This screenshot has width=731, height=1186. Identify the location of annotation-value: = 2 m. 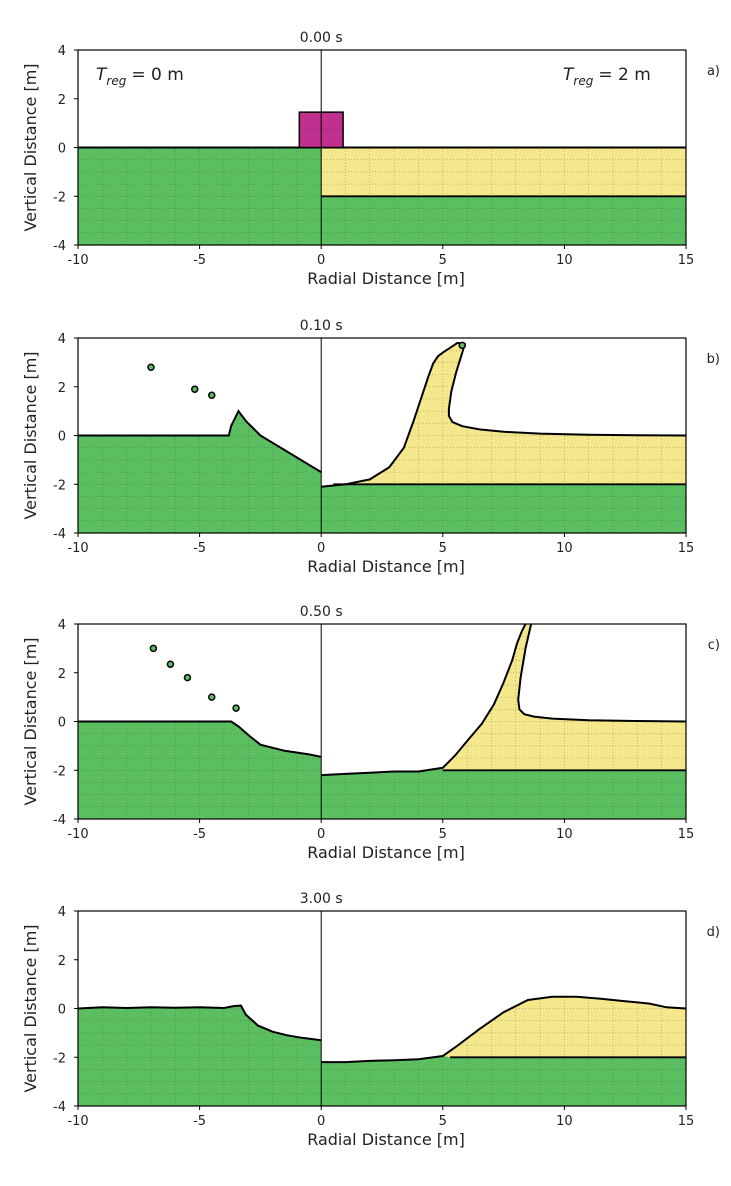
(624, 75).